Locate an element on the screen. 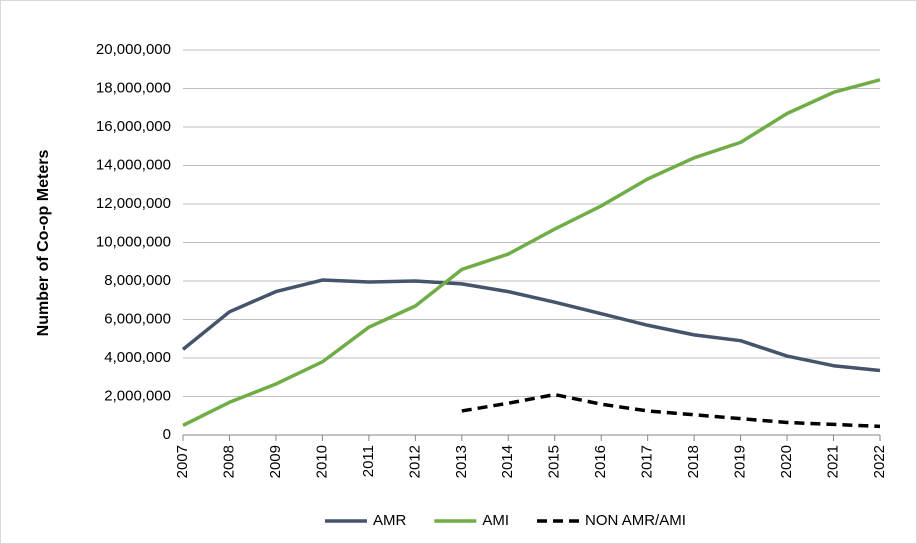 The width and height of the screenshot is (917, 544). y-tick-label: 2,000,000 is located at coordinates (137, 395).